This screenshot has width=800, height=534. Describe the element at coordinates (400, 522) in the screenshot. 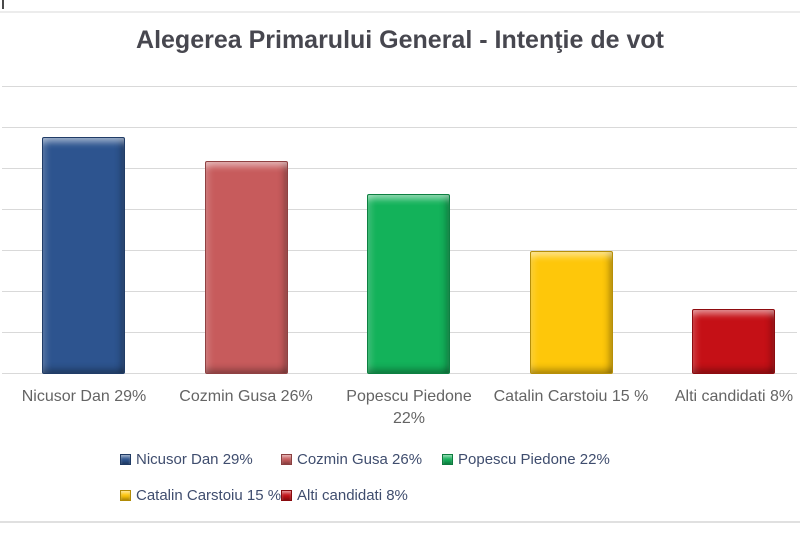

I see `bottom-border-line` at that location.